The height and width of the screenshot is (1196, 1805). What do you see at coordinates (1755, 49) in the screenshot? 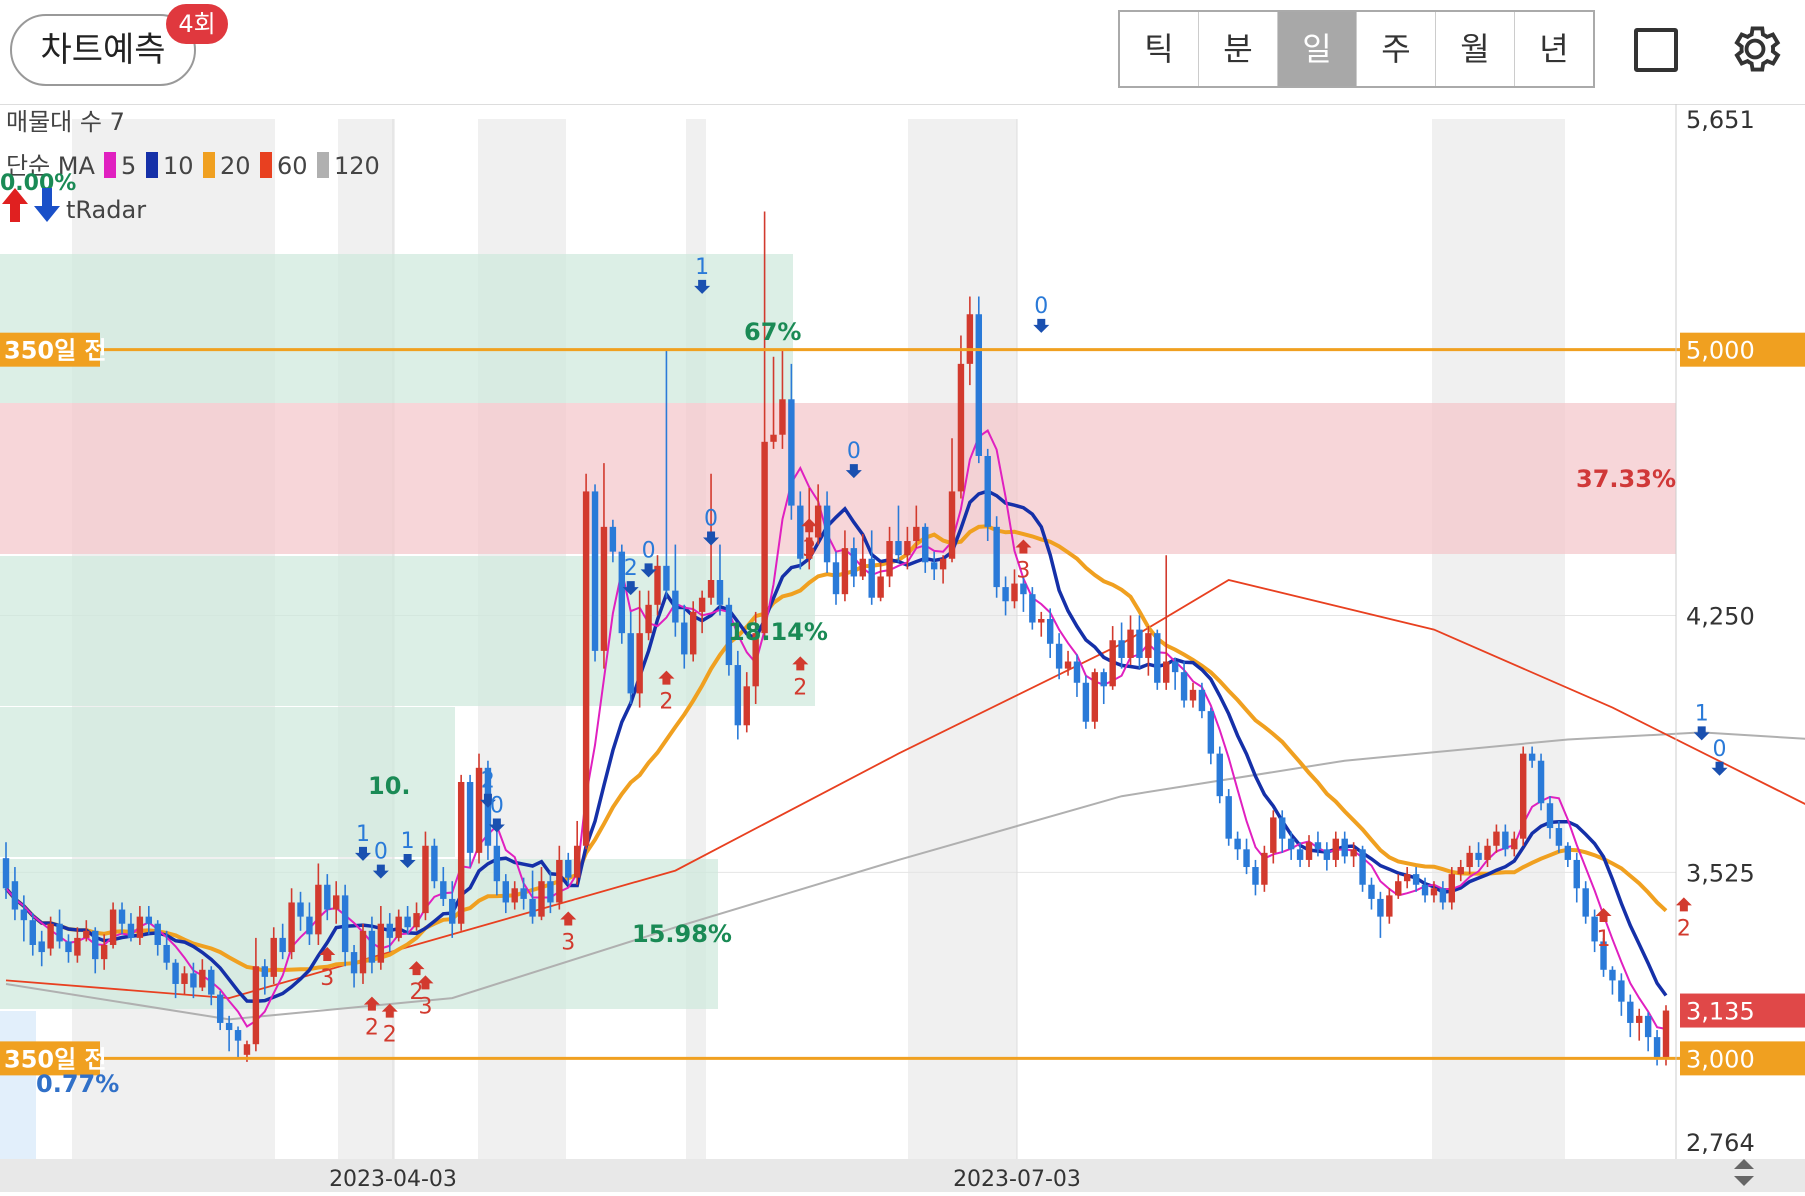
I see `gear-icon` at bounding box center [1755, 49].